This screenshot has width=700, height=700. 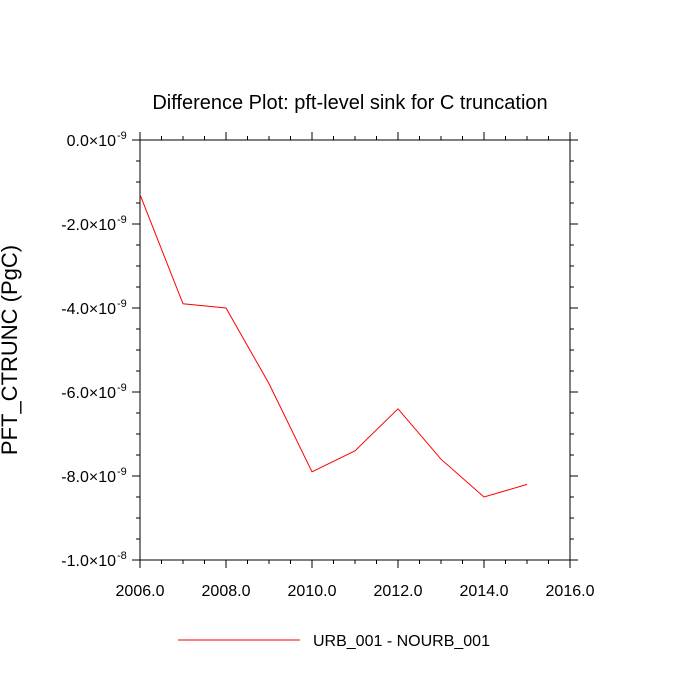 What do you see at coordinates (88, 225) in the screenshot?
I see `y-tick-mantissa: -2.0×10` at bounding box center [88, 225].